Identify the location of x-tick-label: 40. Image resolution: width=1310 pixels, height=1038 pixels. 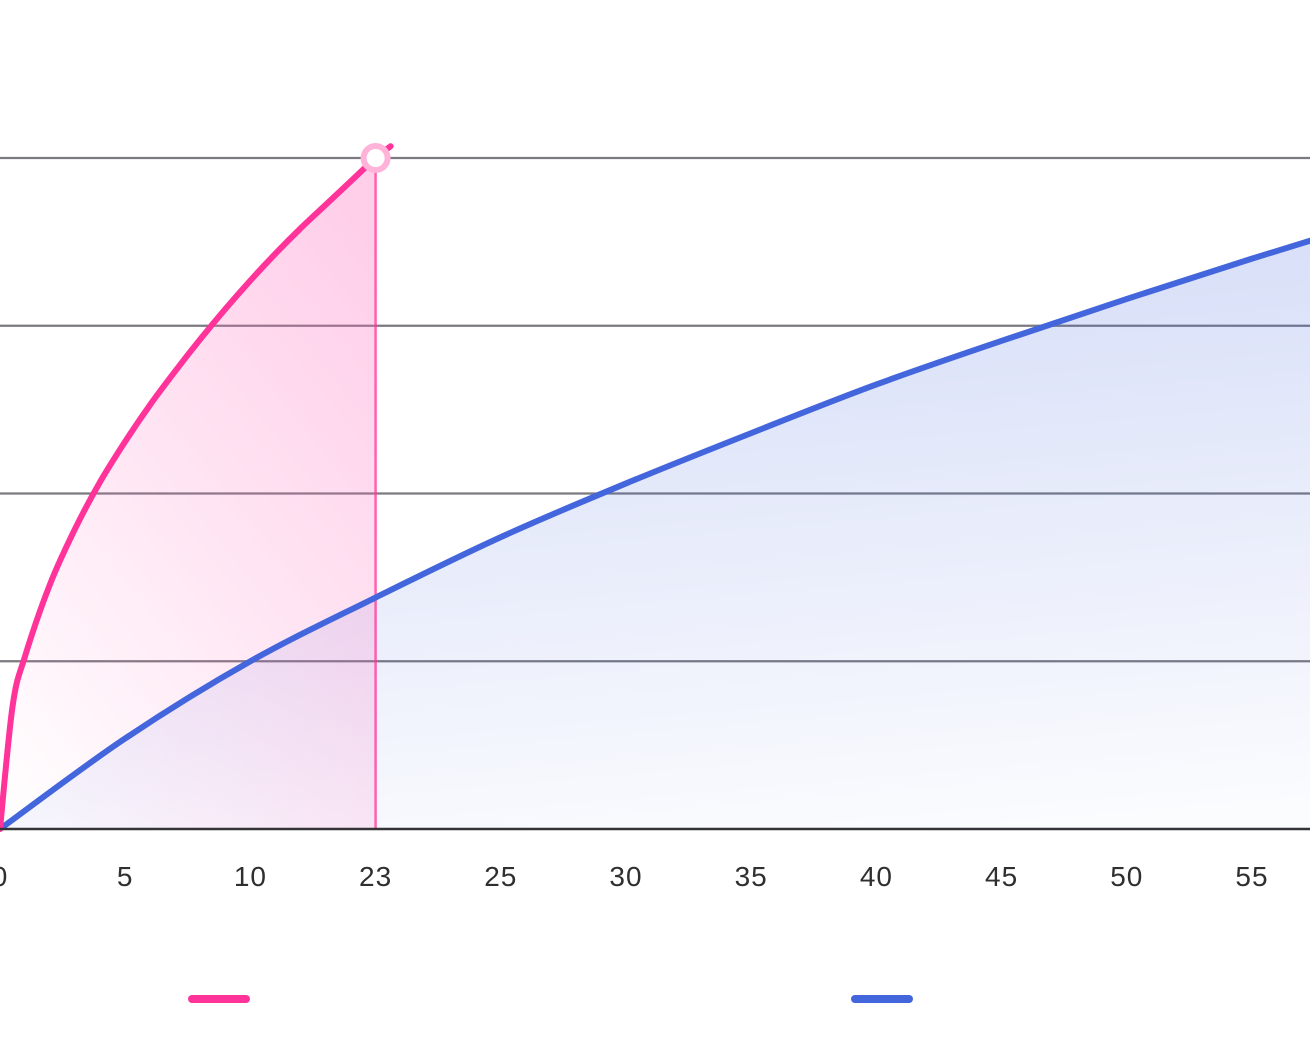
(876, 876).